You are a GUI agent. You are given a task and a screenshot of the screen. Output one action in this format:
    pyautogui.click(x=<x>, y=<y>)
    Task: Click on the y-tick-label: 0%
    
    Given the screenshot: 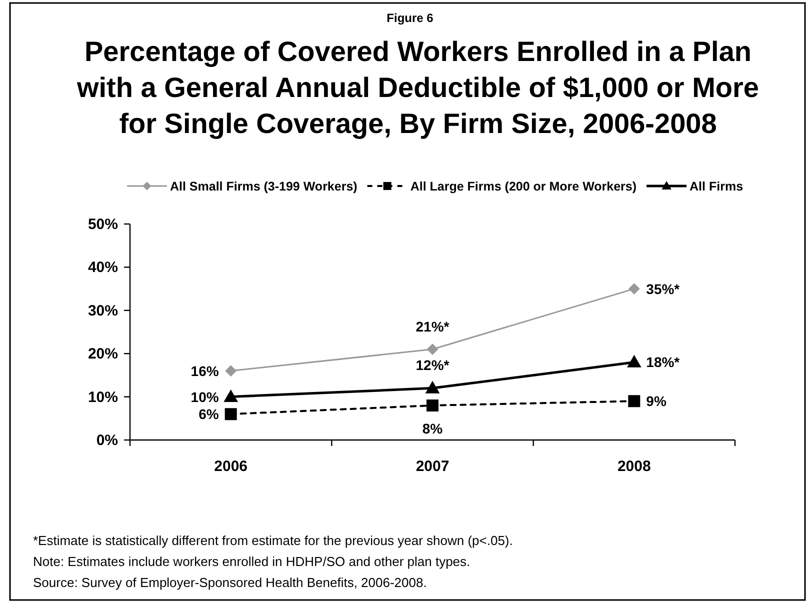 What is the action you would take?
    pyautogui.click(x=107, y=440)
    